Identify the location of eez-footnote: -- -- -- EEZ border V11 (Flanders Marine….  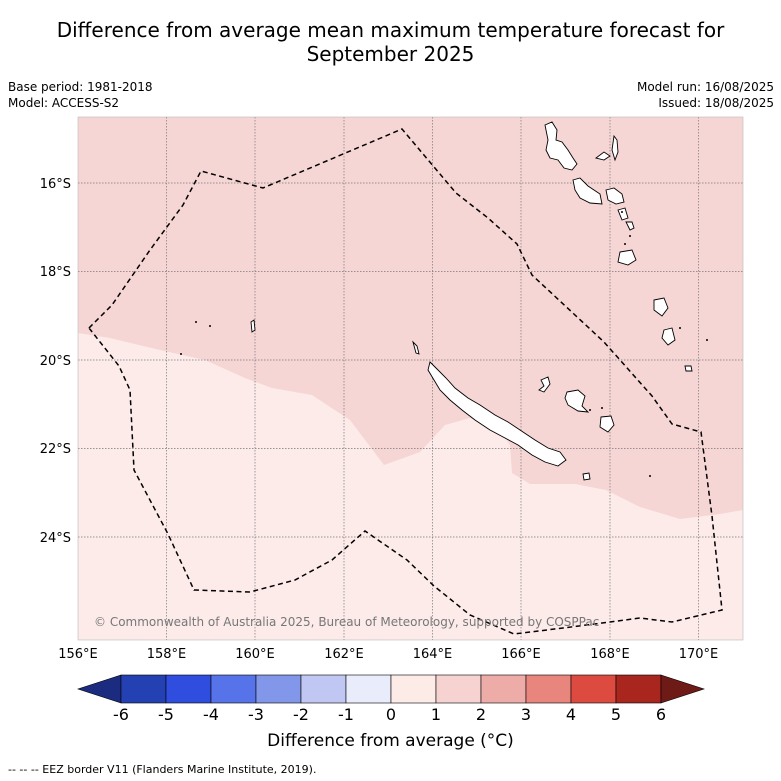
(162, 769).